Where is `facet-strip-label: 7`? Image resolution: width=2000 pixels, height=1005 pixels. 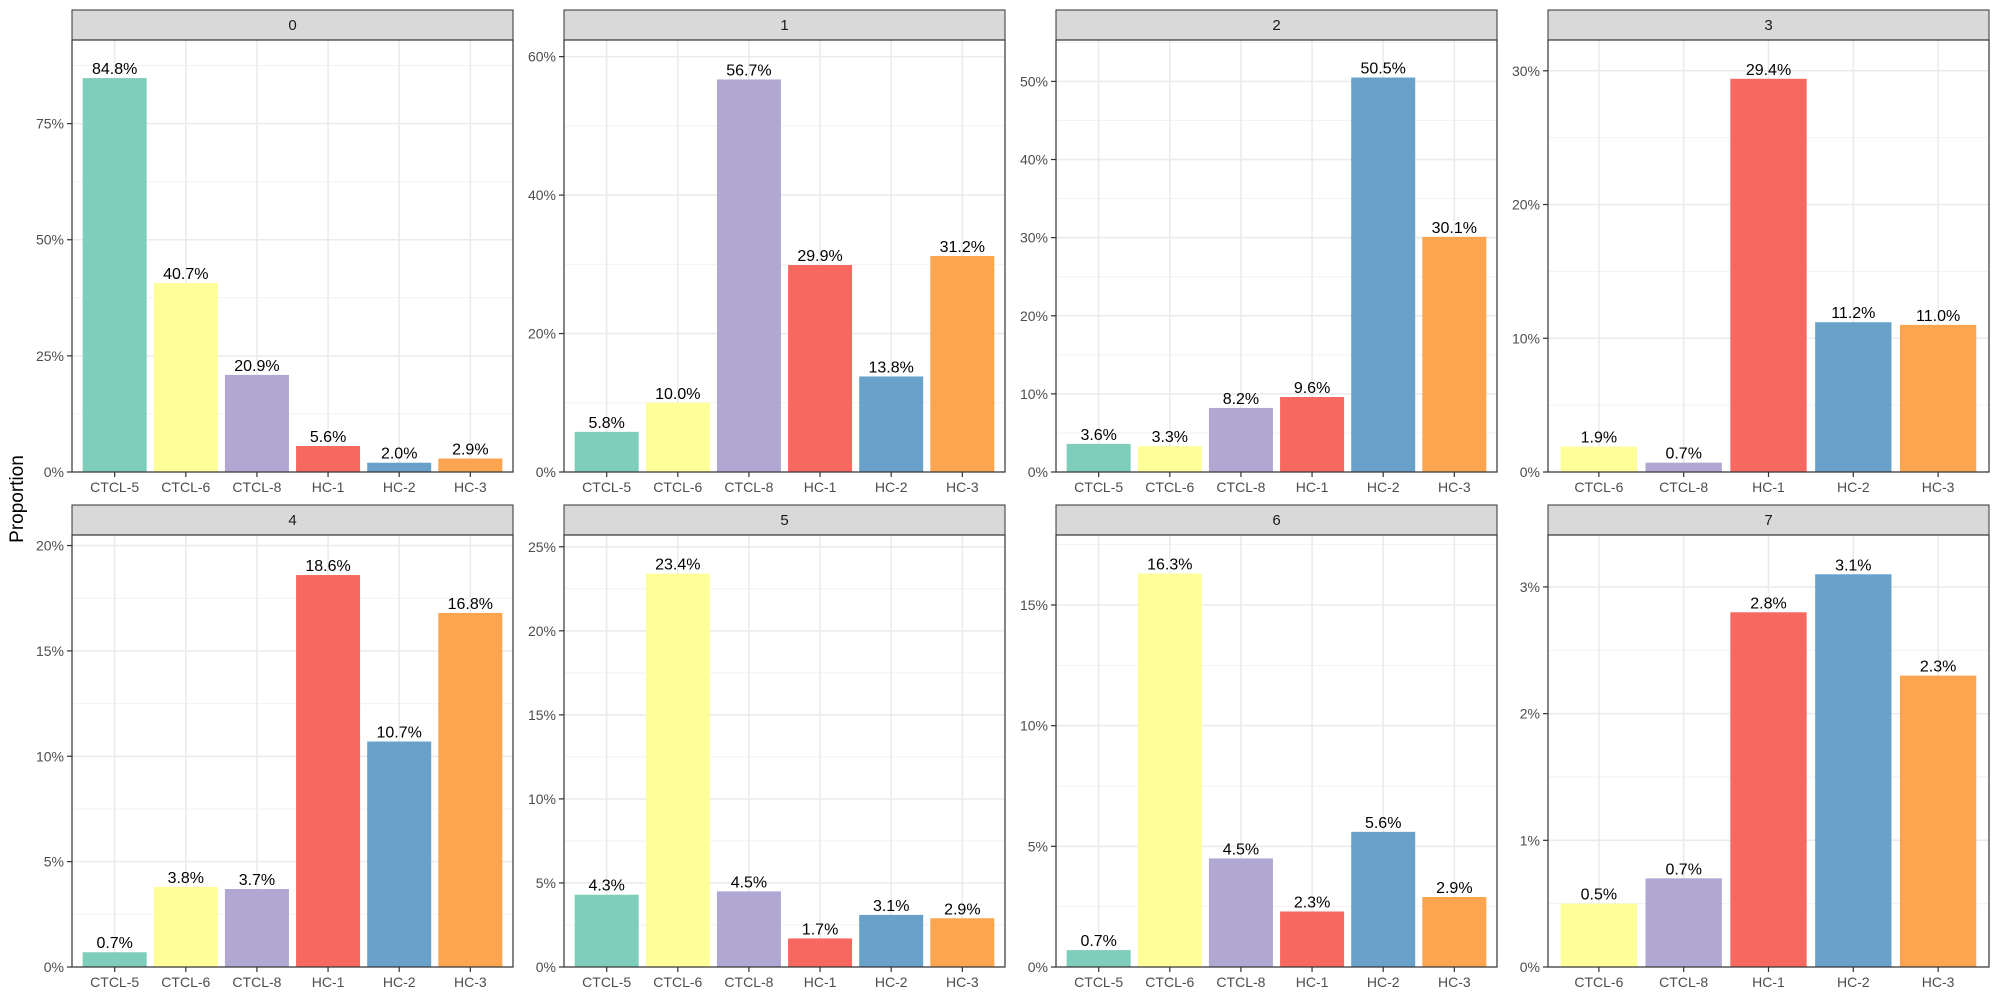 facet-strip-label: 7 is located at coordinates (1768, 520).